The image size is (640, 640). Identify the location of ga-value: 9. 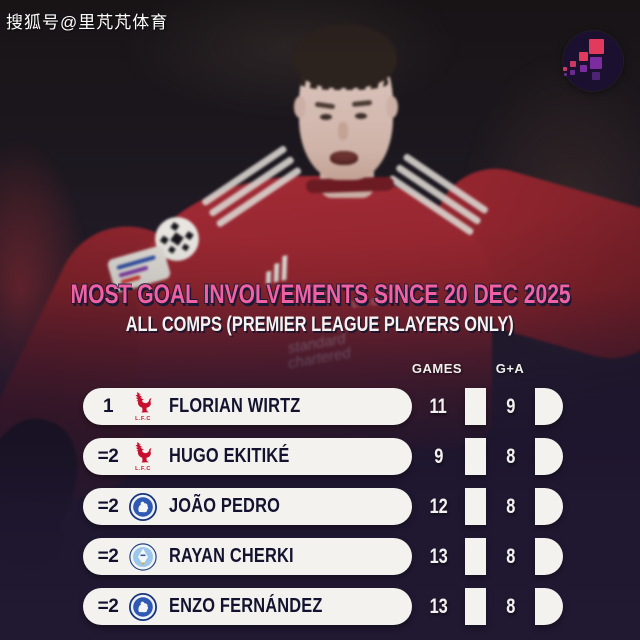
(510, 406).